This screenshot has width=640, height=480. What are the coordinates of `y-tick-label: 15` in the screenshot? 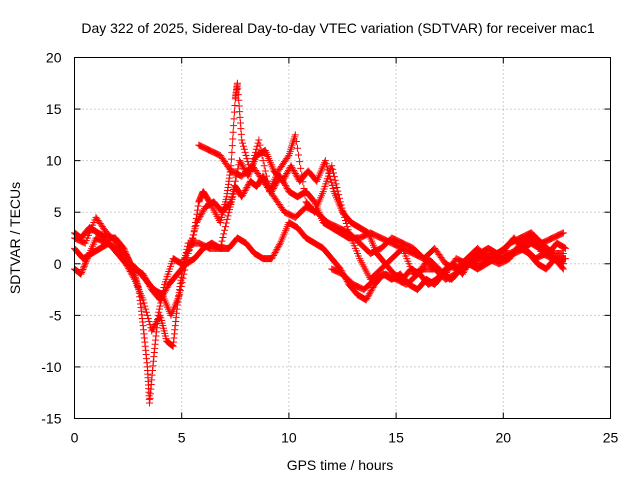 It's located at (54, 109).